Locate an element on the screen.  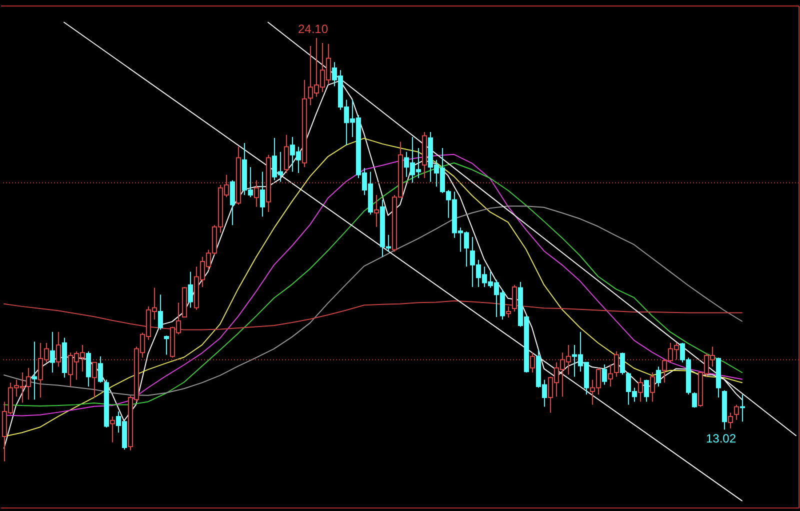
annotation: 13.02 is located at coordinates (721, 439).